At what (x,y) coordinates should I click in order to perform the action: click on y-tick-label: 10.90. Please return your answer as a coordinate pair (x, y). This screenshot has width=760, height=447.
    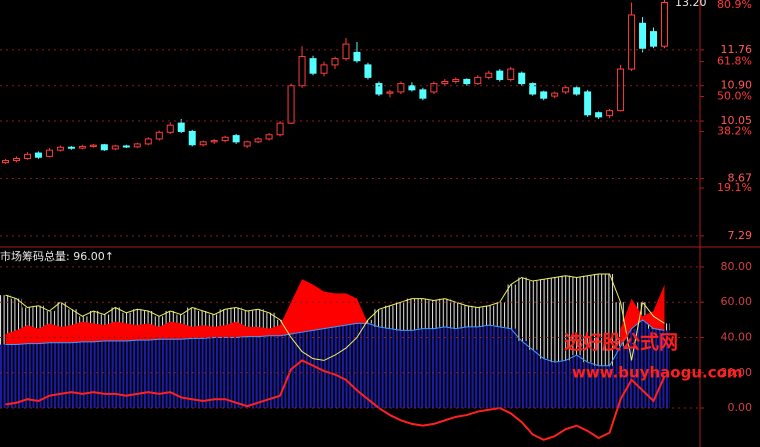
    Looking at the image, I should click on (737, 85).